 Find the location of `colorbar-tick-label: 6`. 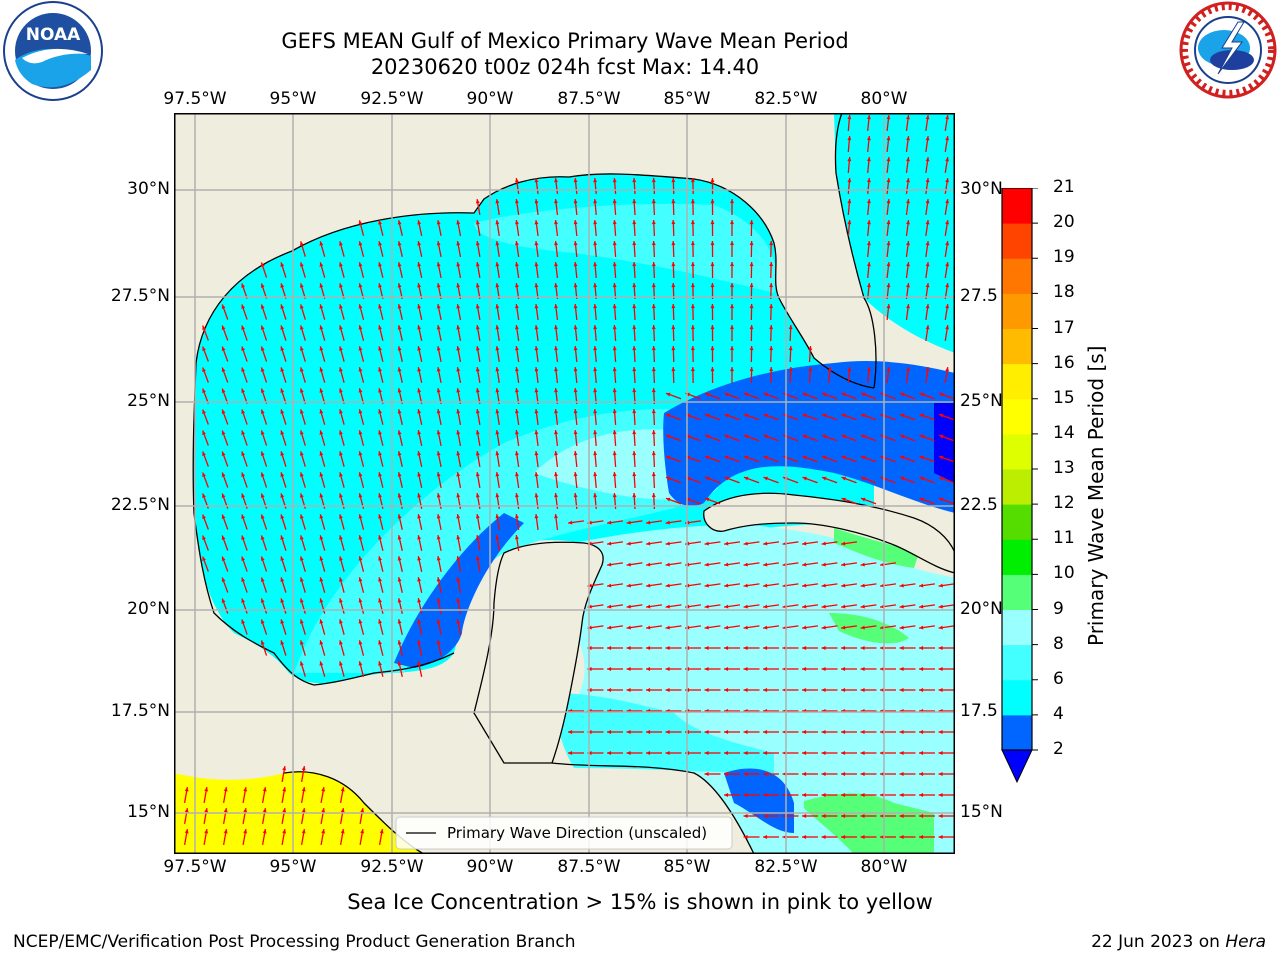

colorbar-tick-label: 6 is located at coordinates (1058, 678).